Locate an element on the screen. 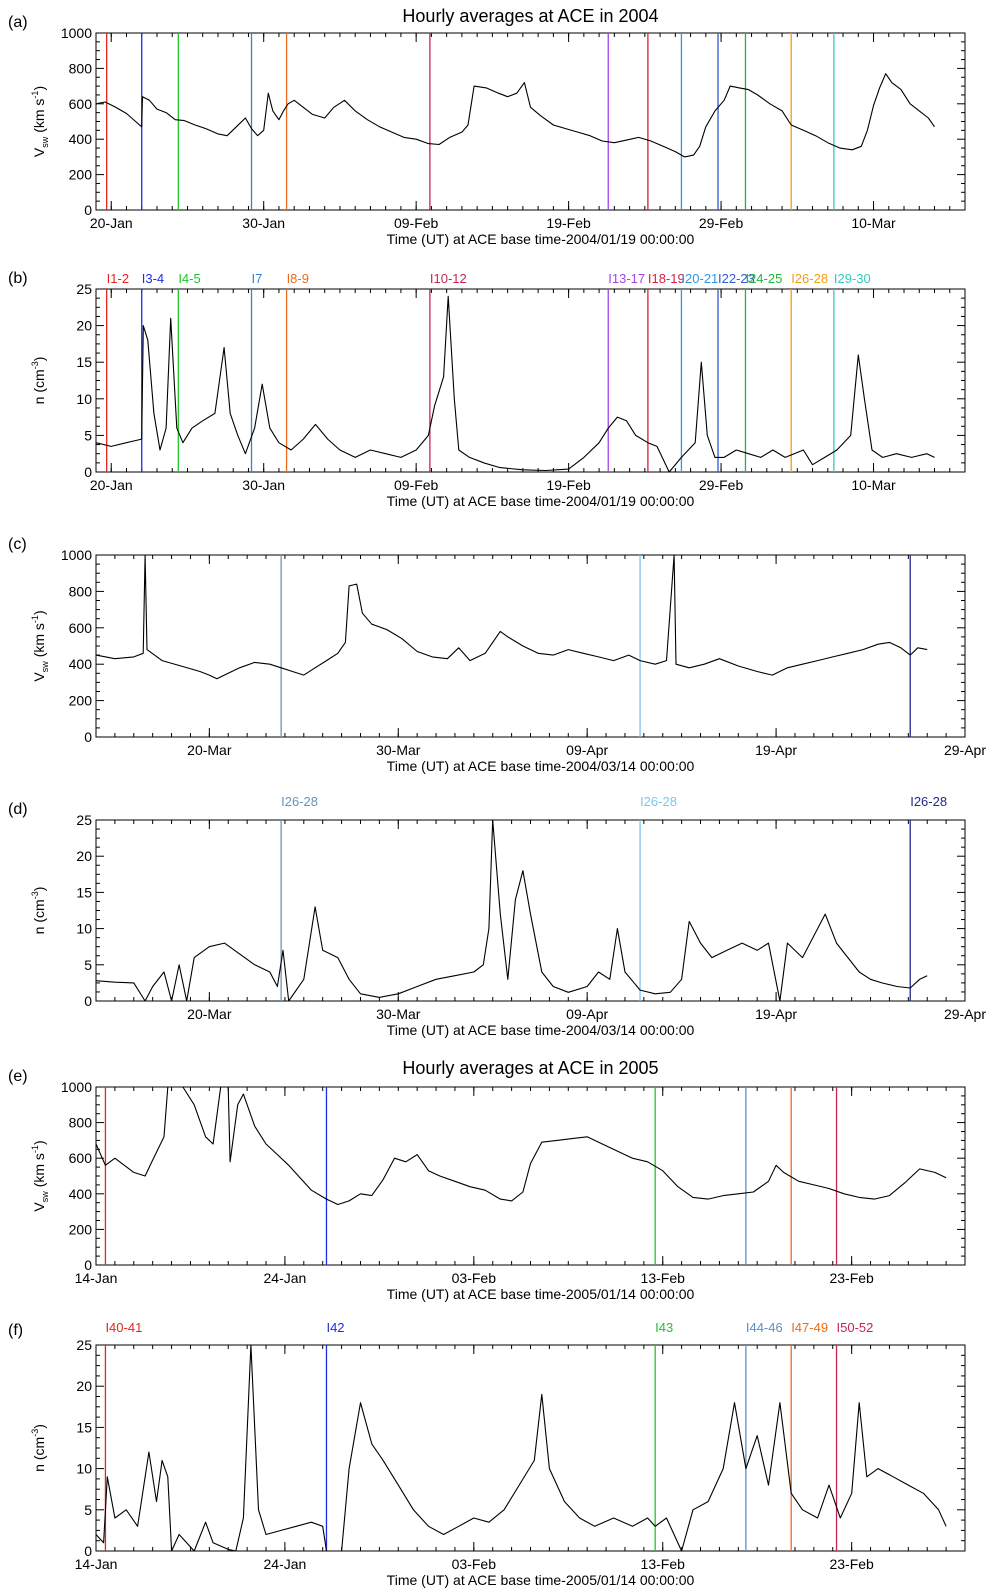 The height and width of the screenshot is (1595, 1005). event-marker-label: I47-49 is located at coordinates (809, 1327).